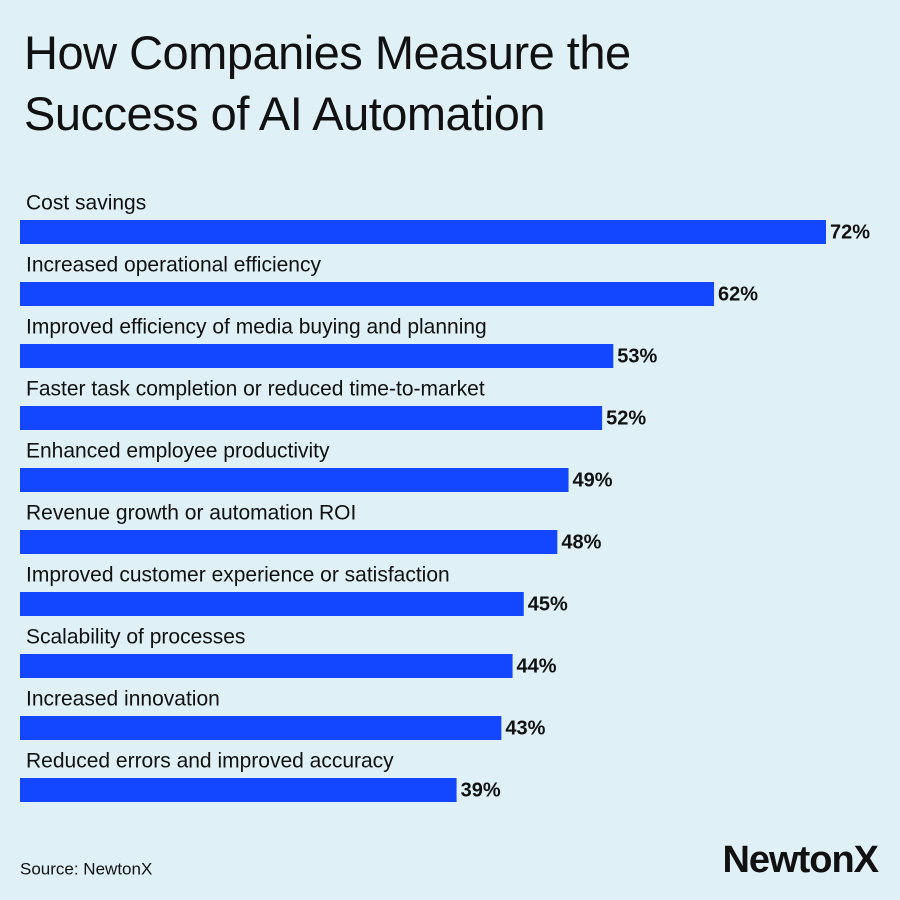 The height and width of the screenshot is (900, 900). Describe the element at coordinates (481, 790) in the screenshot. I see `value-label: 39%` at that location.